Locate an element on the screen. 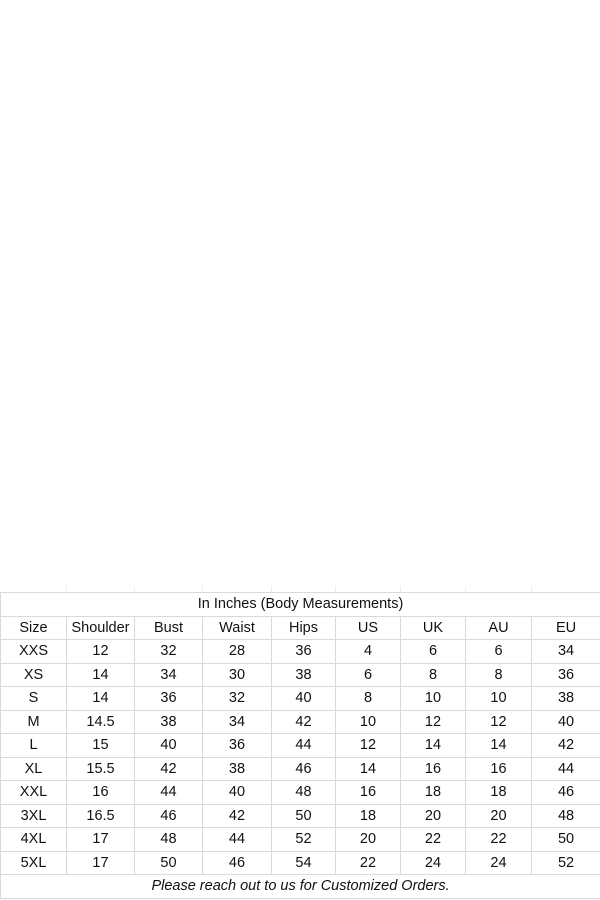  table-title-row: In Inches (Body Measurements) is located at coordinates (300, 604).